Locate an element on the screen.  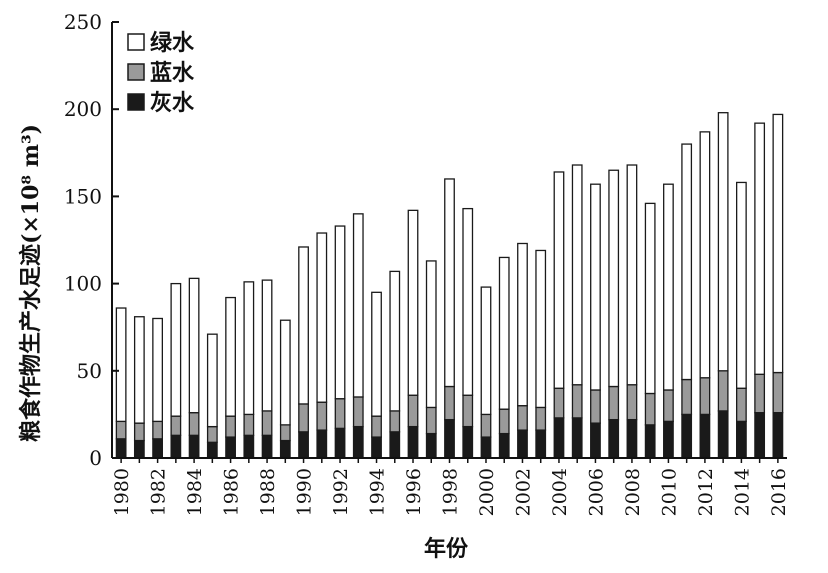
legend-label: 绿水 is located at coordinates (172, 43).